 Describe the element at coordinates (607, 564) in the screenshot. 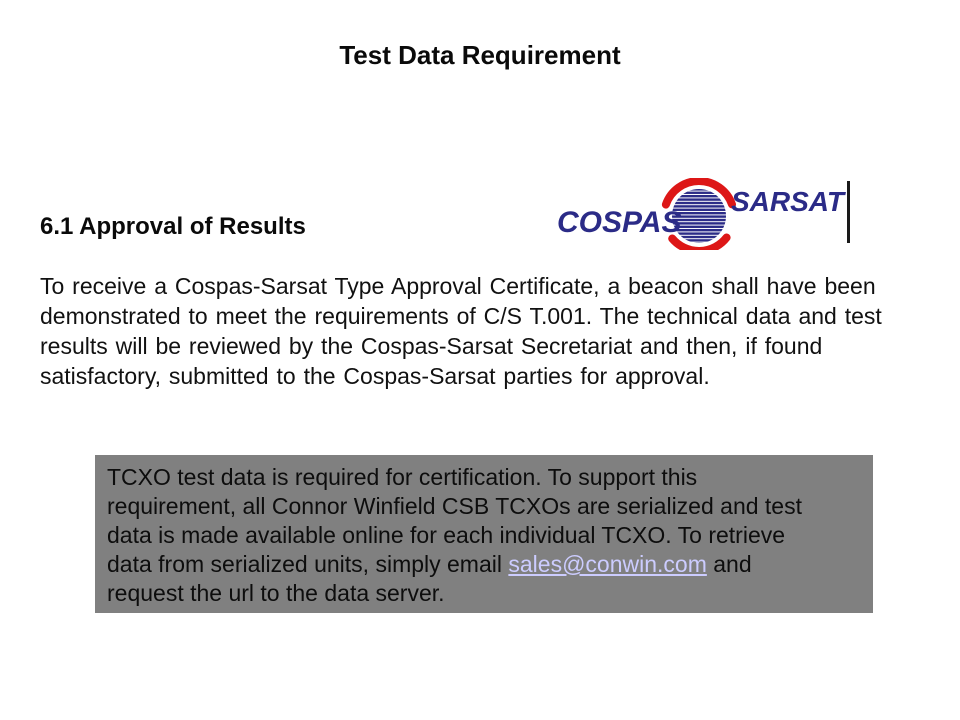

I see `email-link: sales@conwin.com` at that location.